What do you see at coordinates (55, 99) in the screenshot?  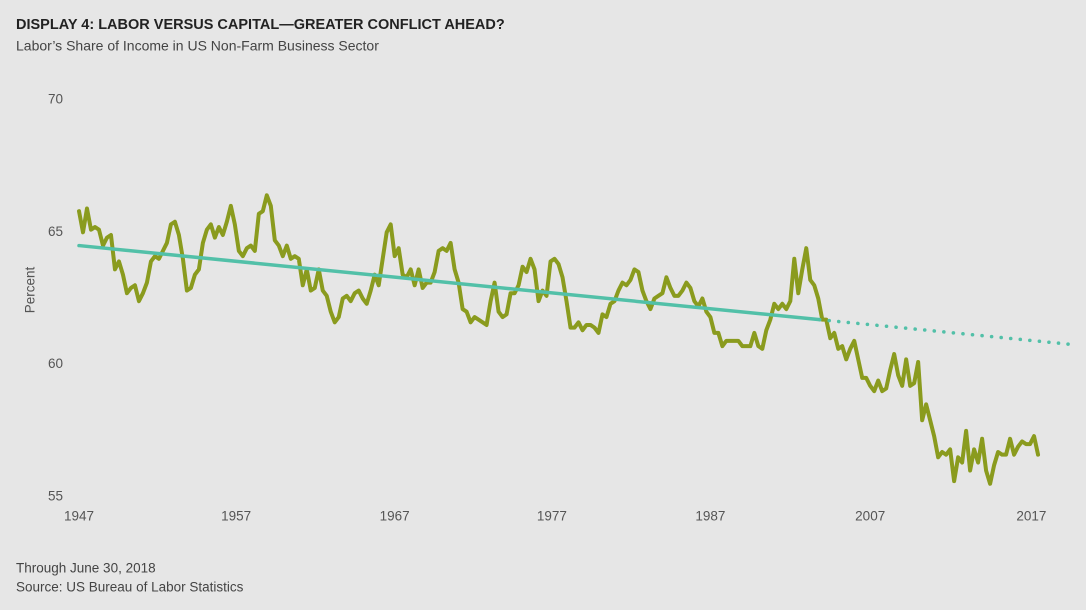 I see `y-tick-label: 70` at bounding box center [55, 99].